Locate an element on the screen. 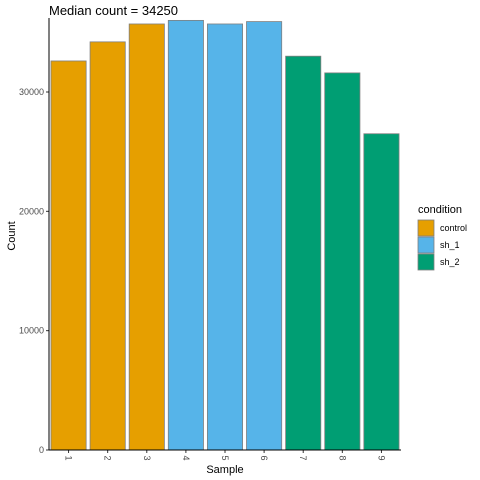 The width and height of the screenshot is (480, 480). legend-label-sh-2: sh_2 is located at coordinates (450, 262).